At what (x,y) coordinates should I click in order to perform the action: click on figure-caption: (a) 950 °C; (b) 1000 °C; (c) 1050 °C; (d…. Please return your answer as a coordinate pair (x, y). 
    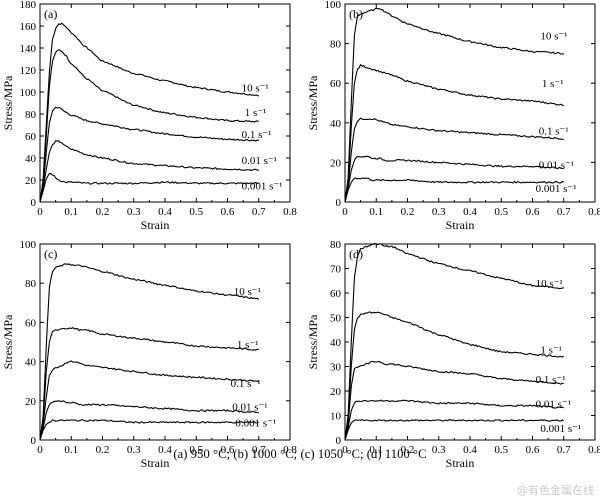
    Looking at the image, I should click on (300, 454).